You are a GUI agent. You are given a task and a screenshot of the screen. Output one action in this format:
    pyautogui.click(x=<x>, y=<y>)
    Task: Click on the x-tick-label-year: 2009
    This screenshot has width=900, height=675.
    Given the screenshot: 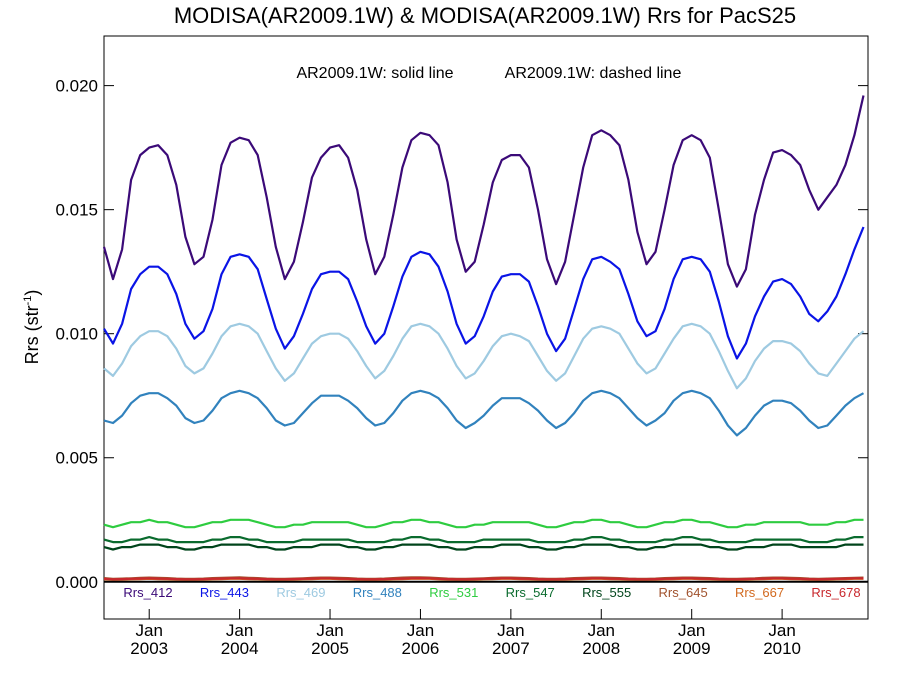 What is the action you would take?
    pyautogui.click(x=692, y=648)
    